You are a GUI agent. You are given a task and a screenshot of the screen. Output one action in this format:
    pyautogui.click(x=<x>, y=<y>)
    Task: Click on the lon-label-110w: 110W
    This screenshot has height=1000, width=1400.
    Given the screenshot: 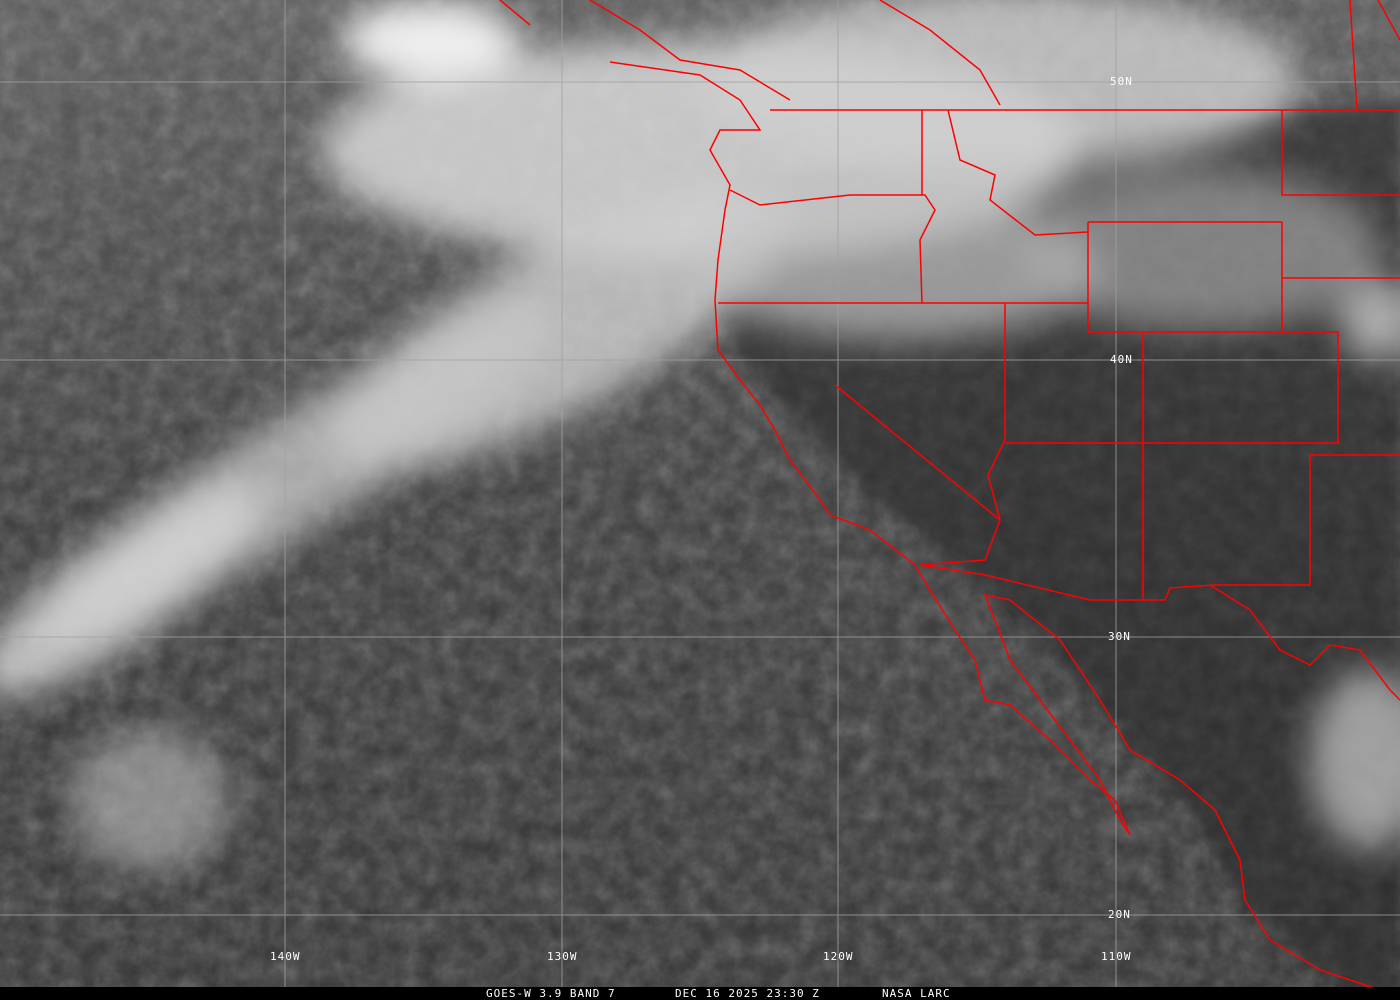 What is the action you would take?
    pyautogui.click(x=1116, y=956)
    